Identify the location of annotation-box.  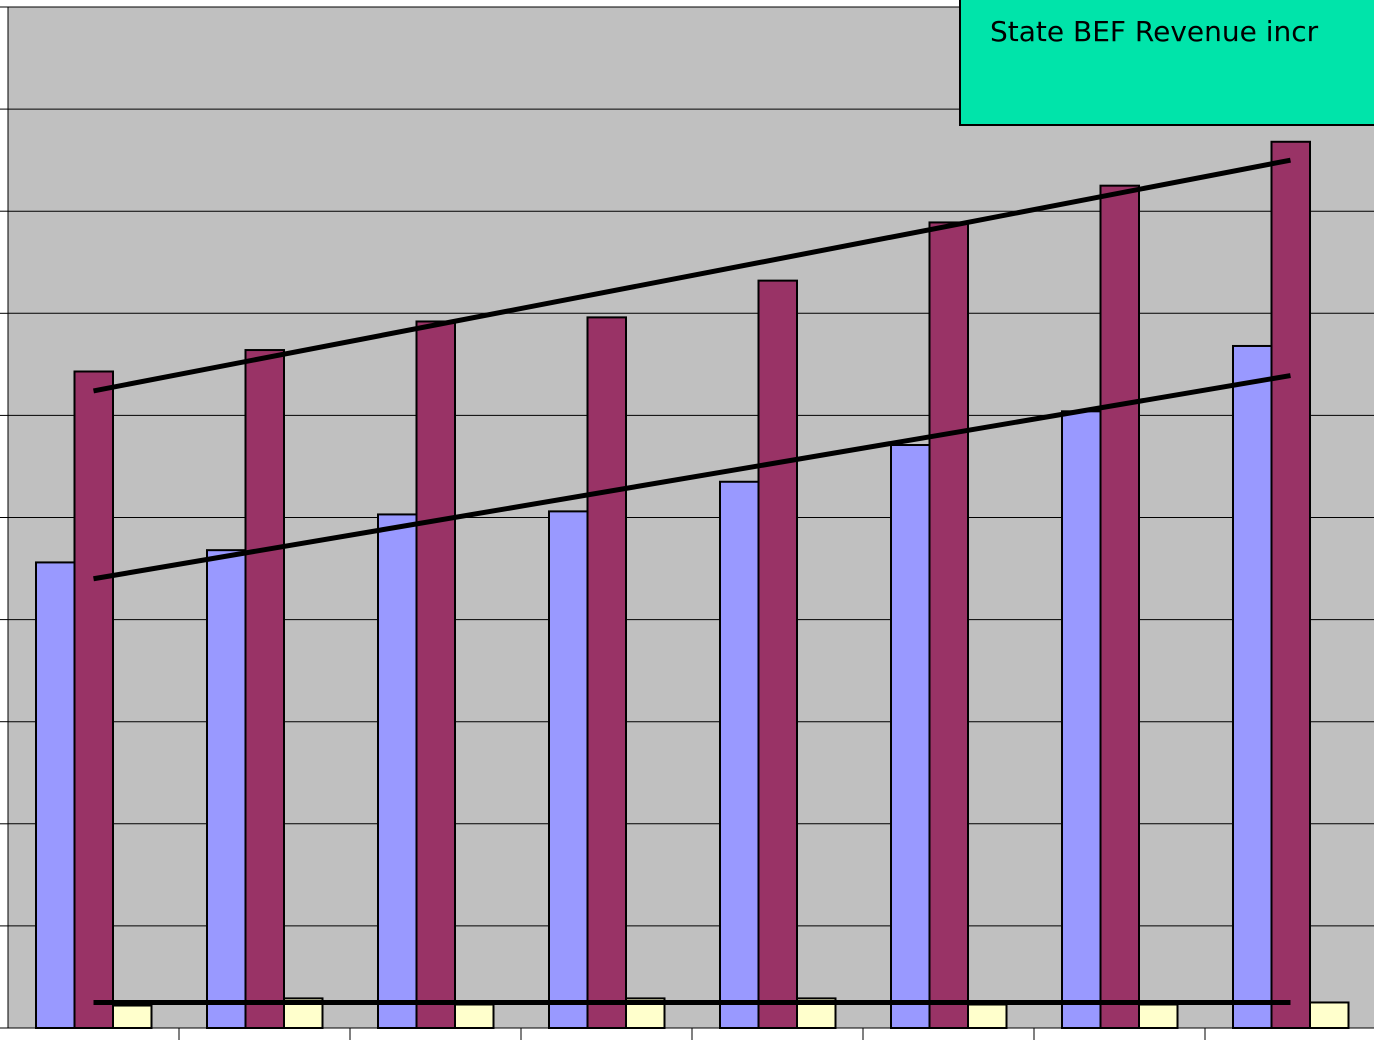
(1166, 63).